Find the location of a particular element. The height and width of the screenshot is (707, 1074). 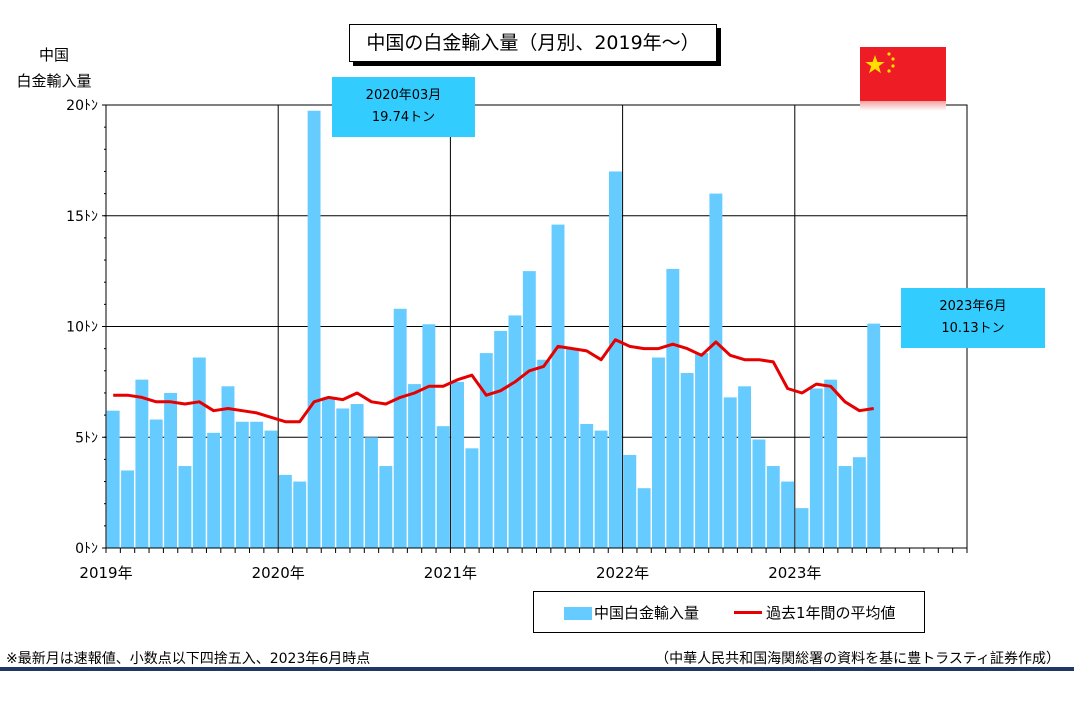

y-axis-label-line2: 白金輸入量 is located at coordinates (54, 81).